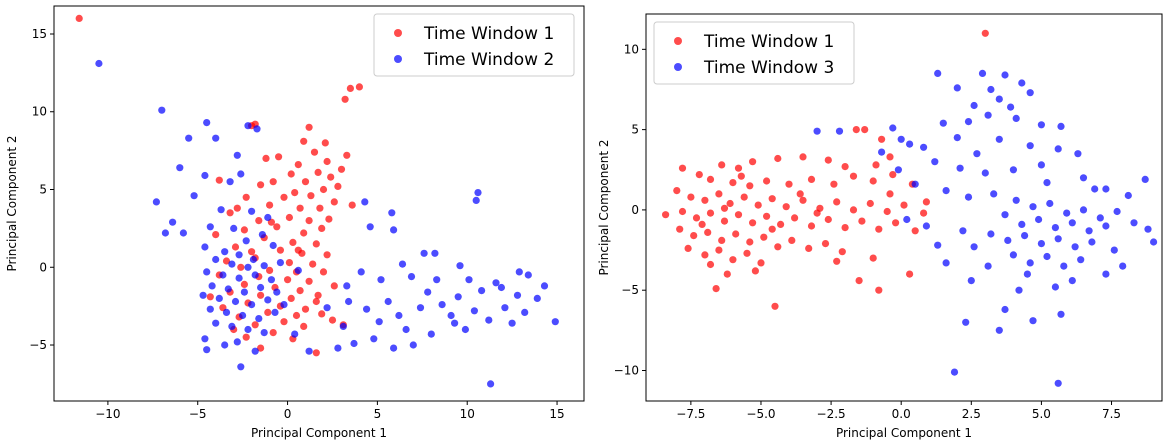 This screenshot has width=1163, height=442. Describe the element at coordinates (760, 414) in the screenshot. I see `x-tick-label: −5.0` at that location.